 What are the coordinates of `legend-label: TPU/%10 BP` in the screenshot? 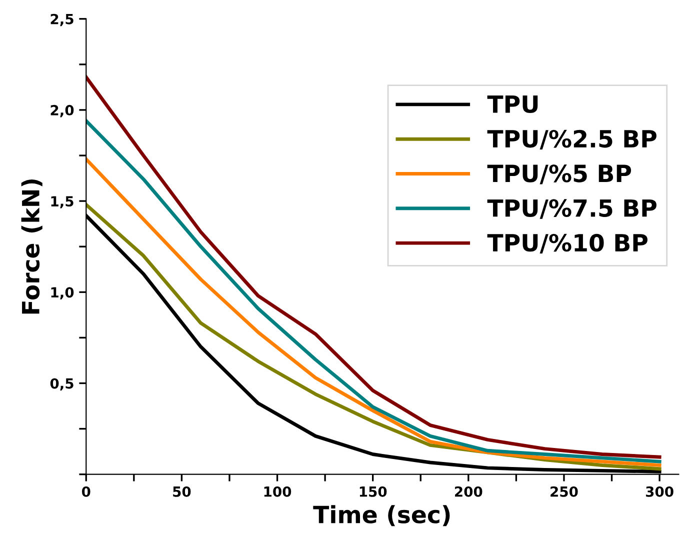 It's located at (567, 244).